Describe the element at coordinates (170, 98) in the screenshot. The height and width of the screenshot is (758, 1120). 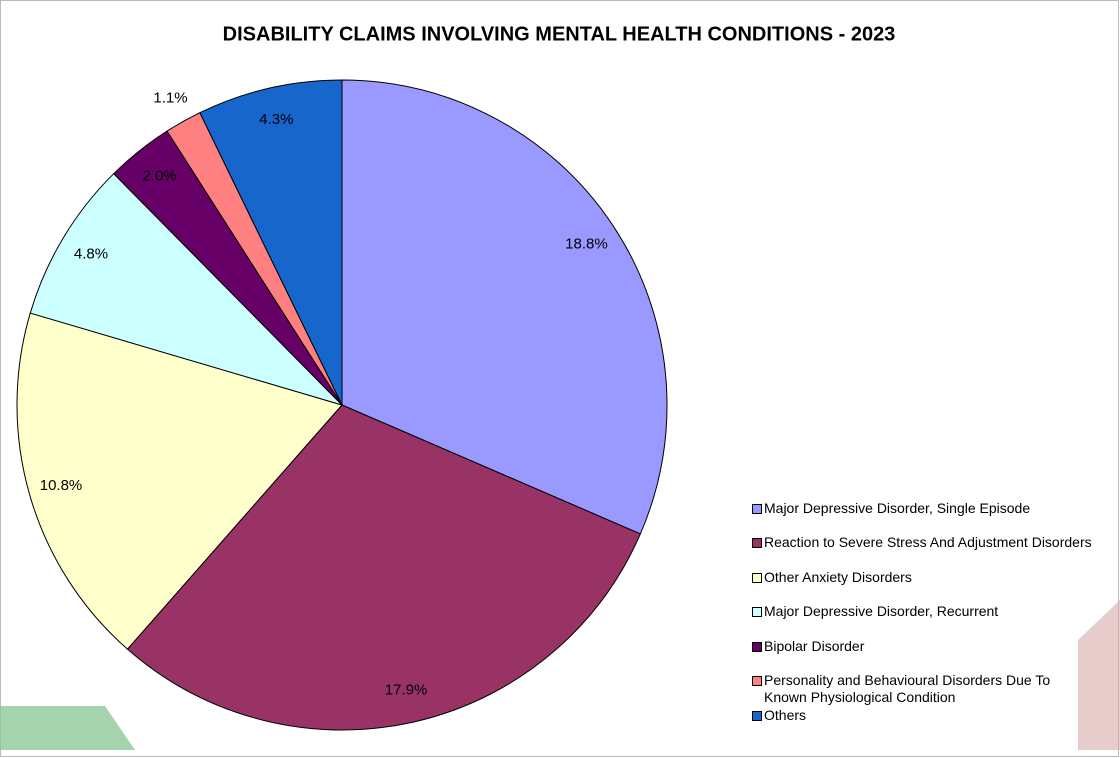
I see `data-label: 1.1%` at that location.